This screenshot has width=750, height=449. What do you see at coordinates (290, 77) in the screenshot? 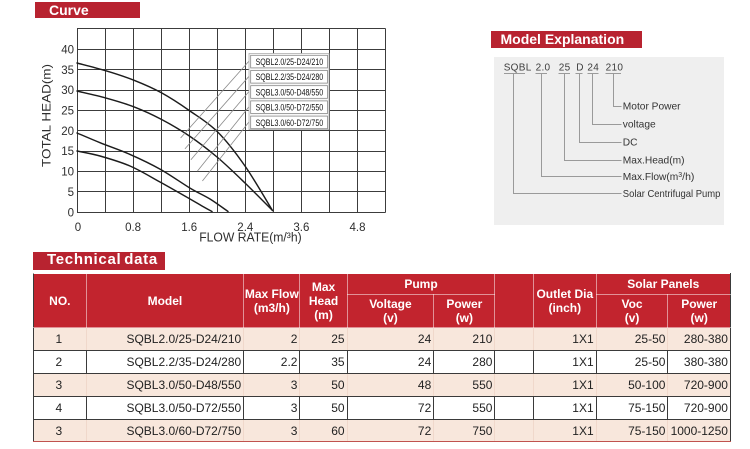
I see `svg-text: SQBL2.2/35-D24/280` at bounding box center [290, 77].